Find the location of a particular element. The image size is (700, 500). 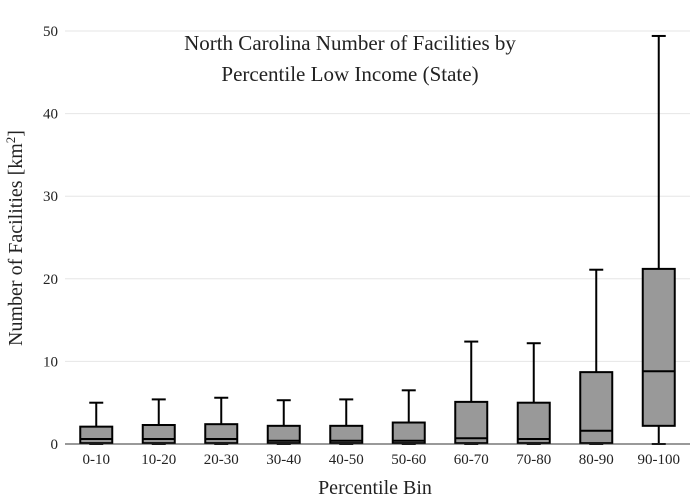

y-axis-title-close: ] is located at coordinates (16, 133).